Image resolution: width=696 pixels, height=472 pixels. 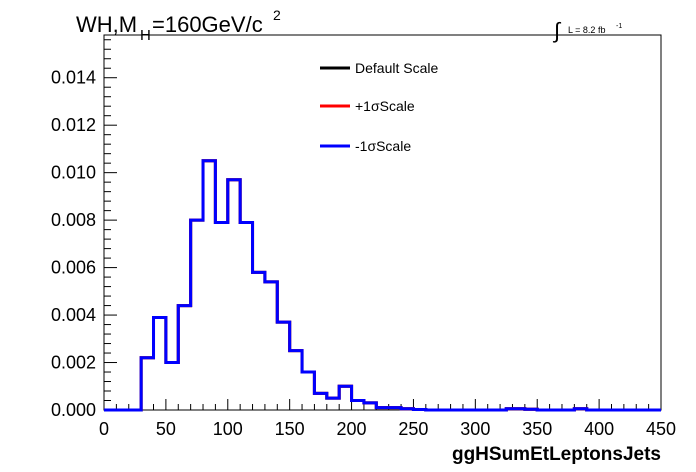 What do you see at coordinates (73, 268) in the screenshot?
I see `y-tick-label: 0.006` at bounding box center [73, 268].